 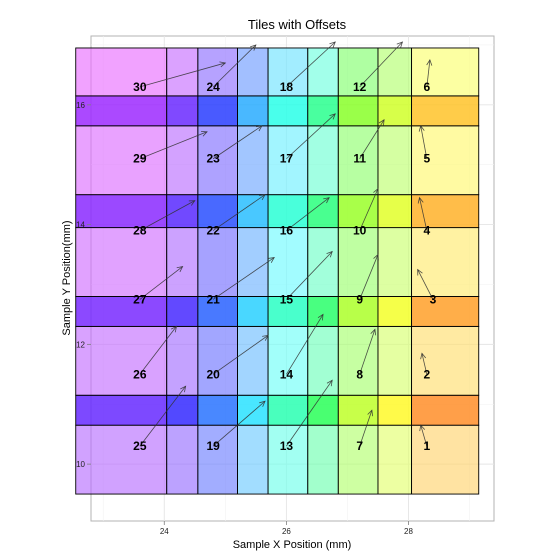 I want to click on tile-label: 25, so click(x=140, y=446).